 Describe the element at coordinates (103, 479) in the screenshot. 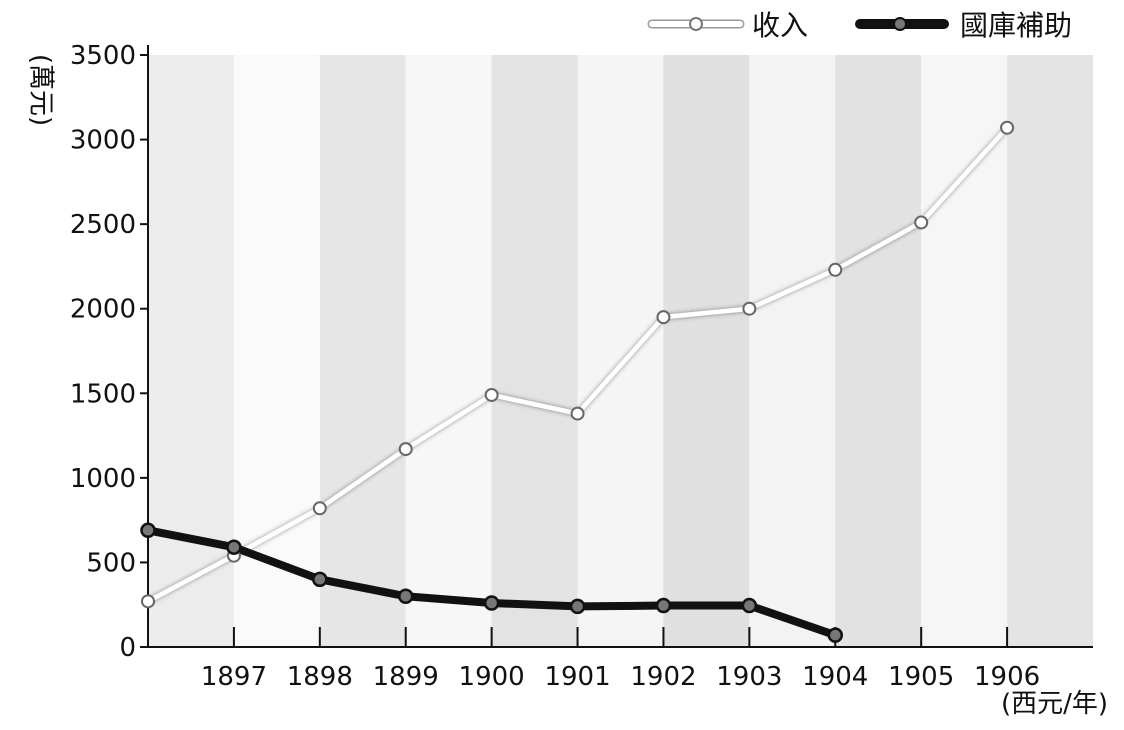

I see `y-tick-label: 1000` at that location.